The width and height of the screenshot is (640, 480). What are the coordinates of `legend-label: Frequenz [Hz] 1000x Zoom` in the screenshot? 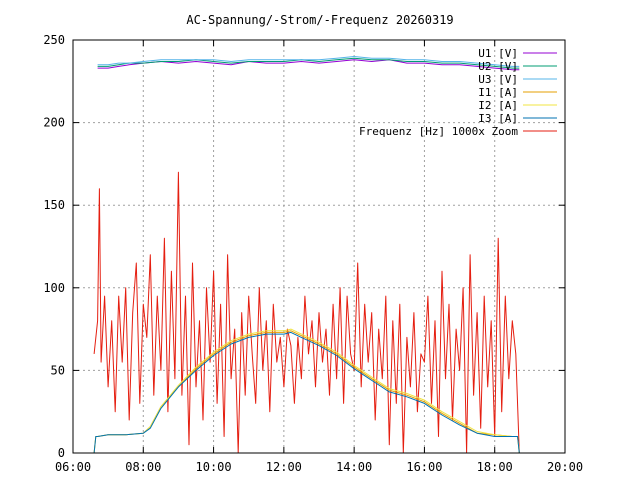 It's located at (438, 131).